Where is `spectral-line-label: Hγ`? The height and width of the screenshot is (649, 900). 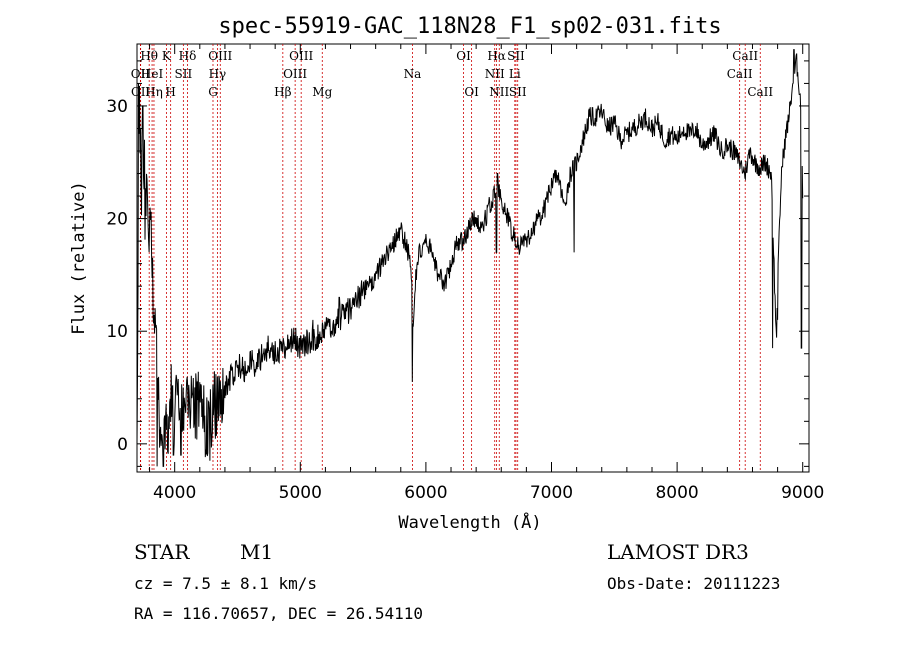 spectral-line-label: Hγ is located at coordinates (218, 74).